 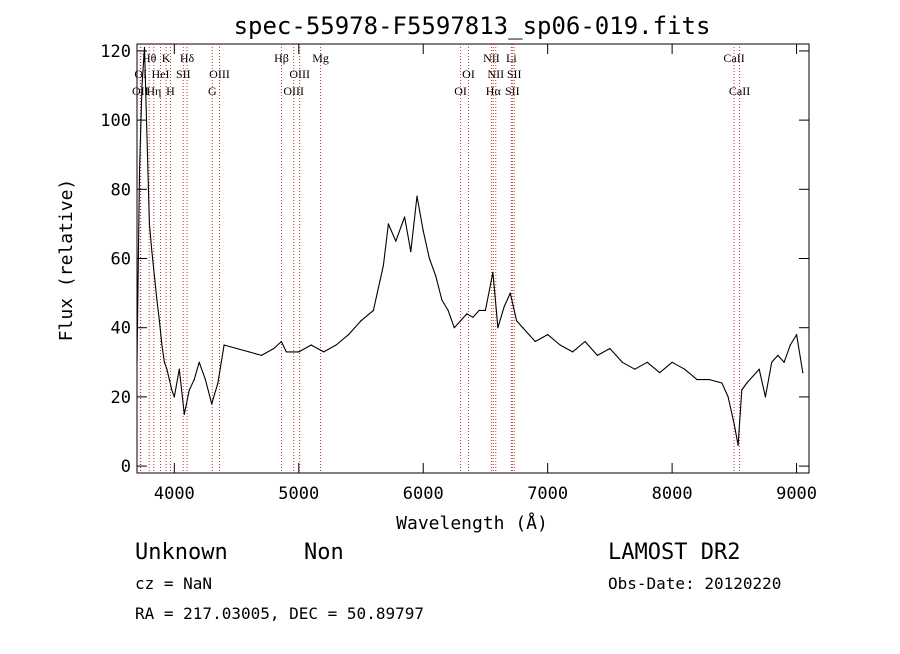 What do you see at coordinates (511, 58) in the screenshot?
I see `spectral-line-label: Li` at bounding box center [511, 58].